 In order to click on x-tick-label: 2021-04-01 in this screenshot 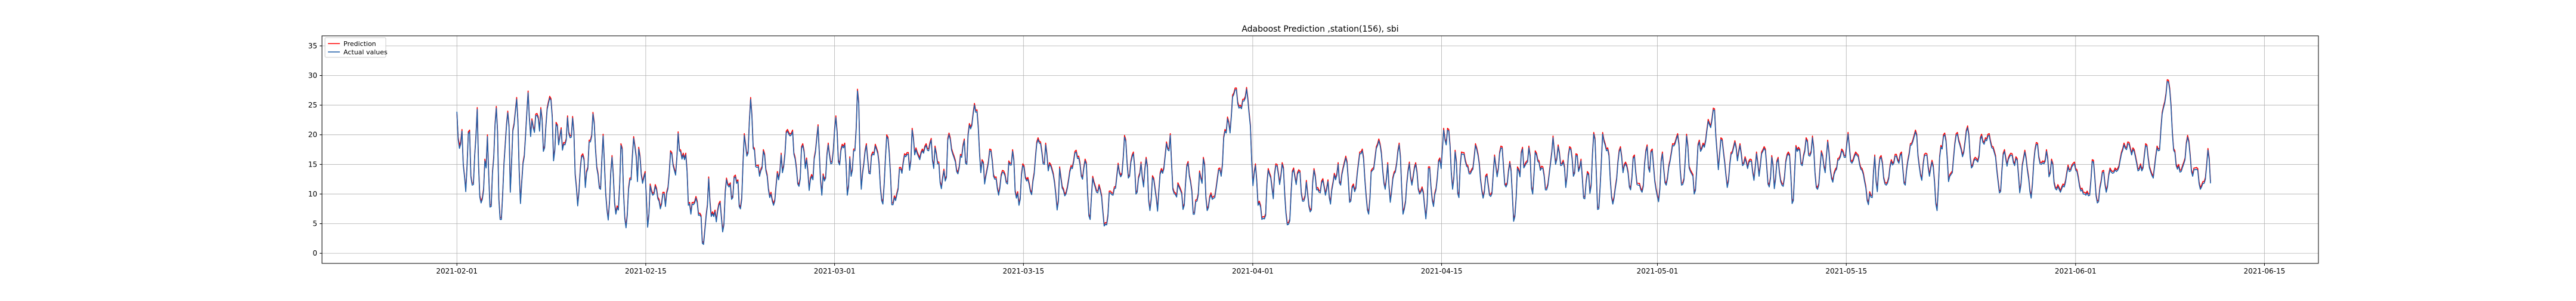, I will do `click(1253, 271)`.